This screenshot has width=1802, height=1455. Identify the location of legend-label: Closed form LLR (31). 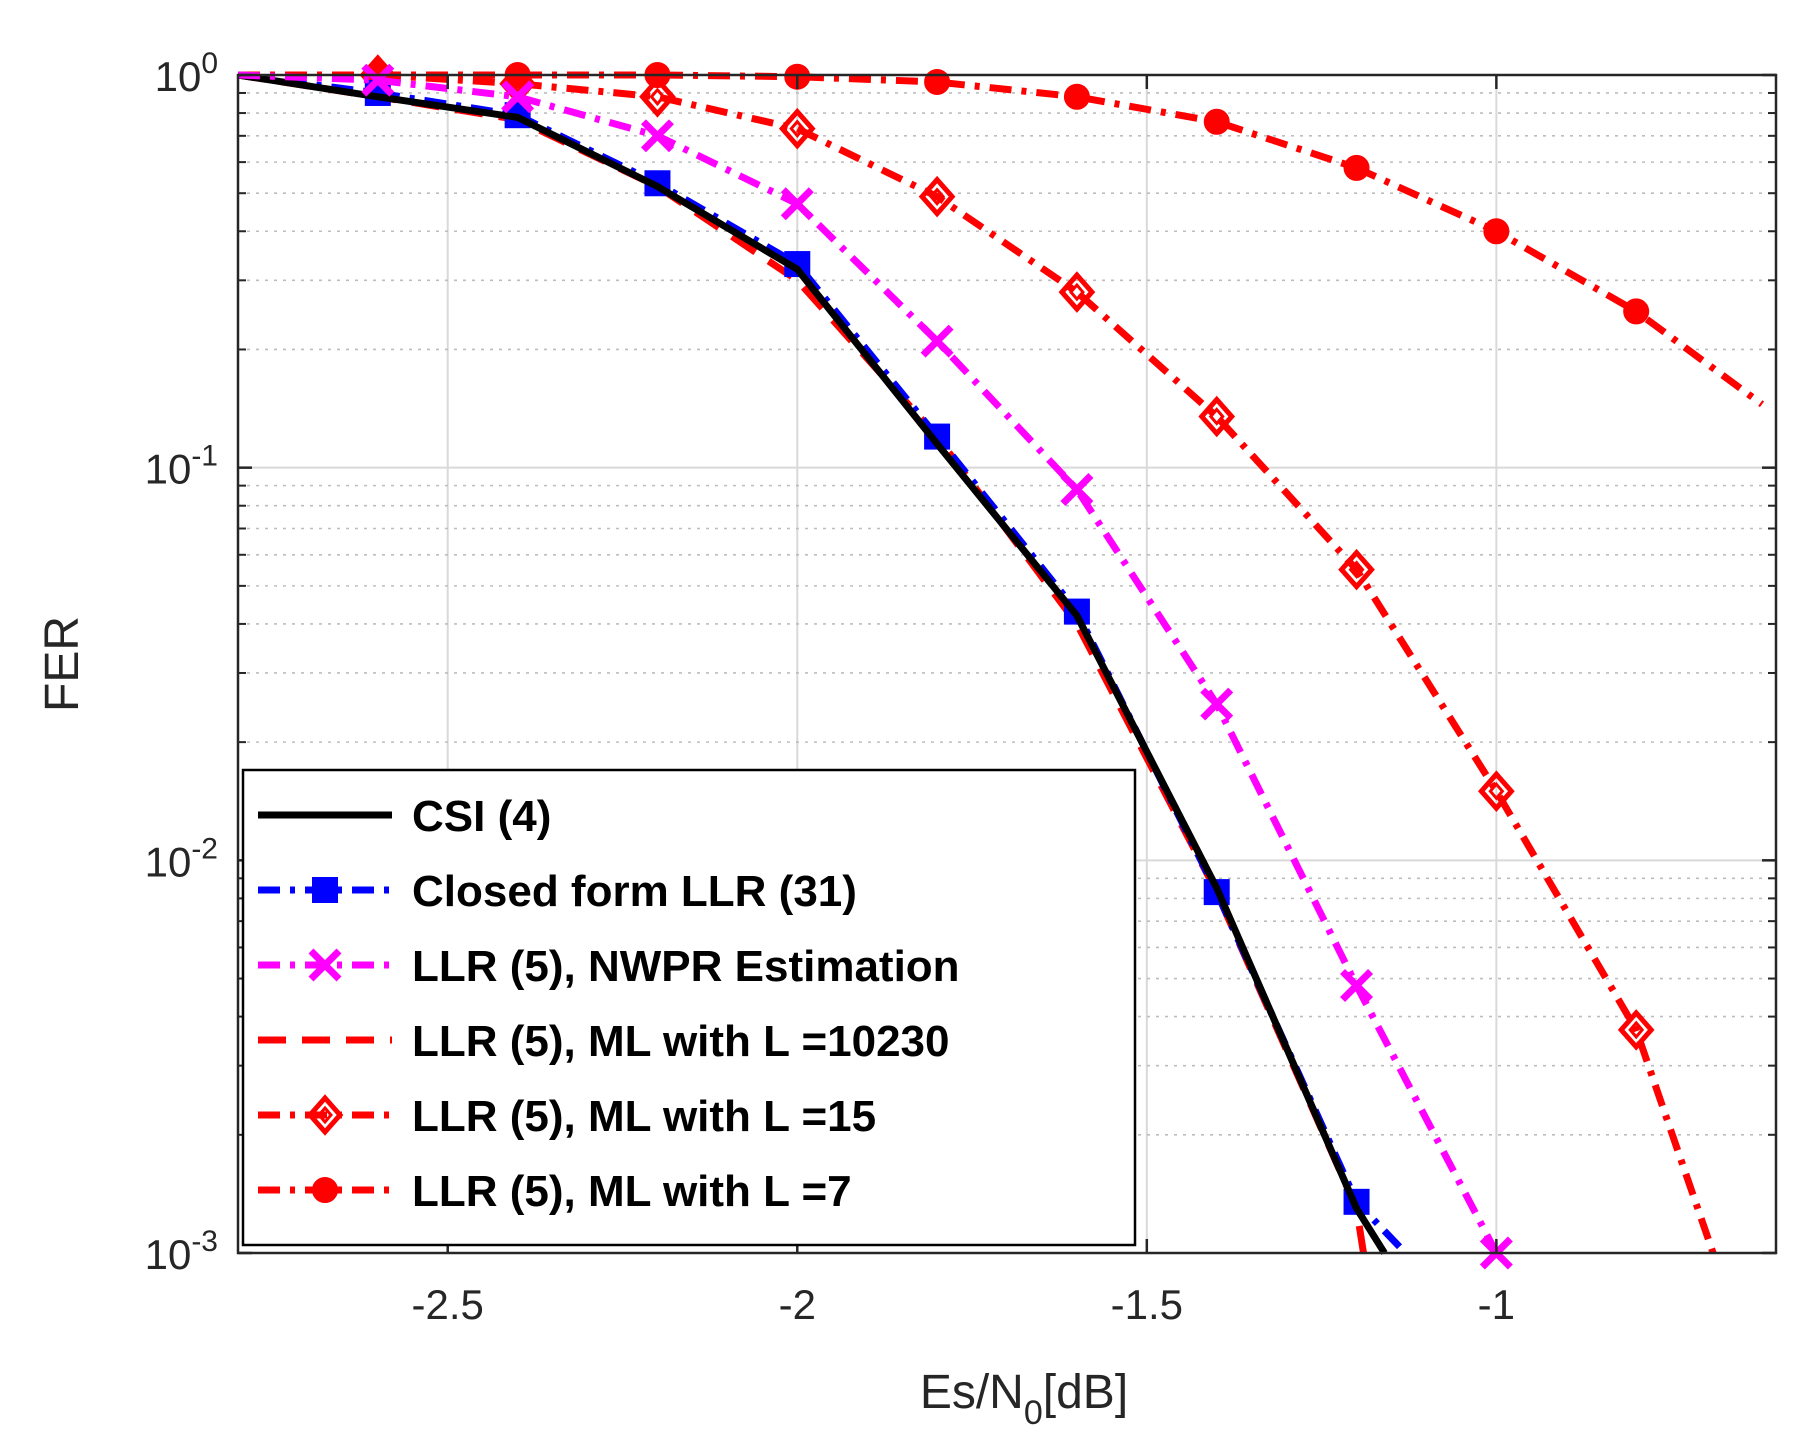
(634, 891).